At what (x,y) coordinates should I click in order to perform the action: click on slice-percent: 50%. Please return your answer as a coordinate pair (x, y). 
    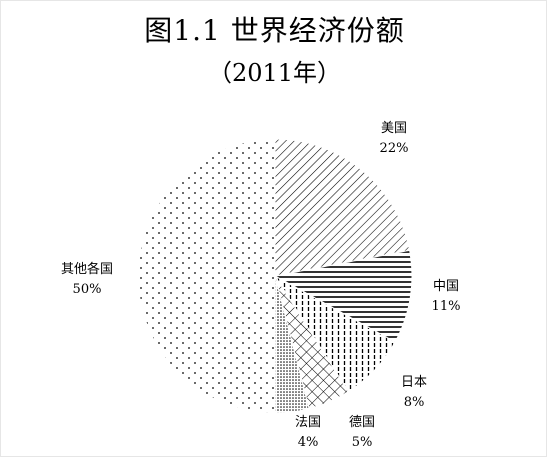
    Looking at the image, I should click on (87, 289).